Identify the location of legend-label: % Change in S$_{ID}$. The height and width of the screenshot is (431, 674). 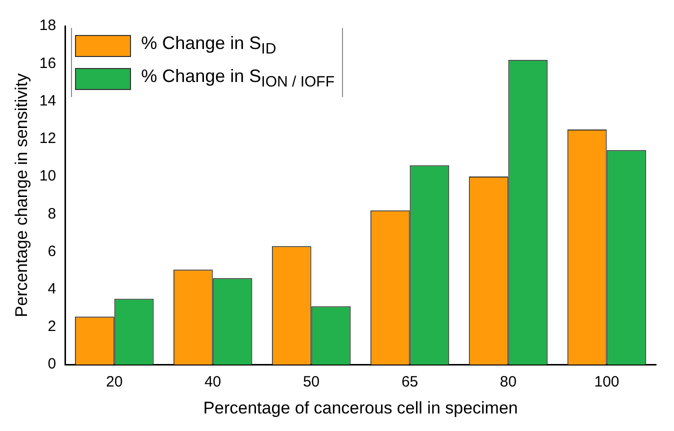
(208, 46).